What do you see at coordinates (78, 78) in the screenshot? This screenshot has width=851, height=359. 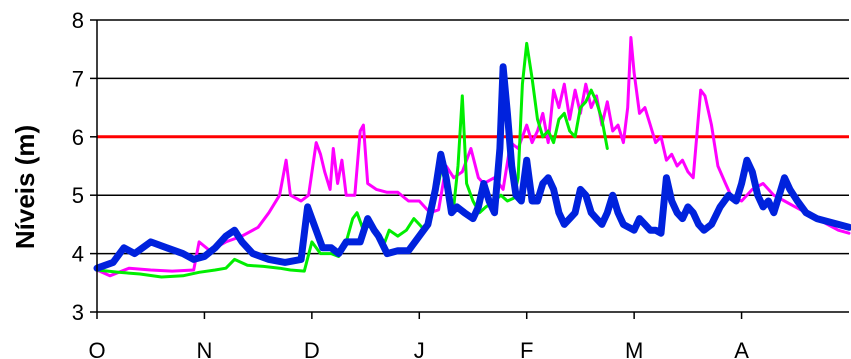 I see `y-tick-label-7: 7` at bounding box center [78, 78].